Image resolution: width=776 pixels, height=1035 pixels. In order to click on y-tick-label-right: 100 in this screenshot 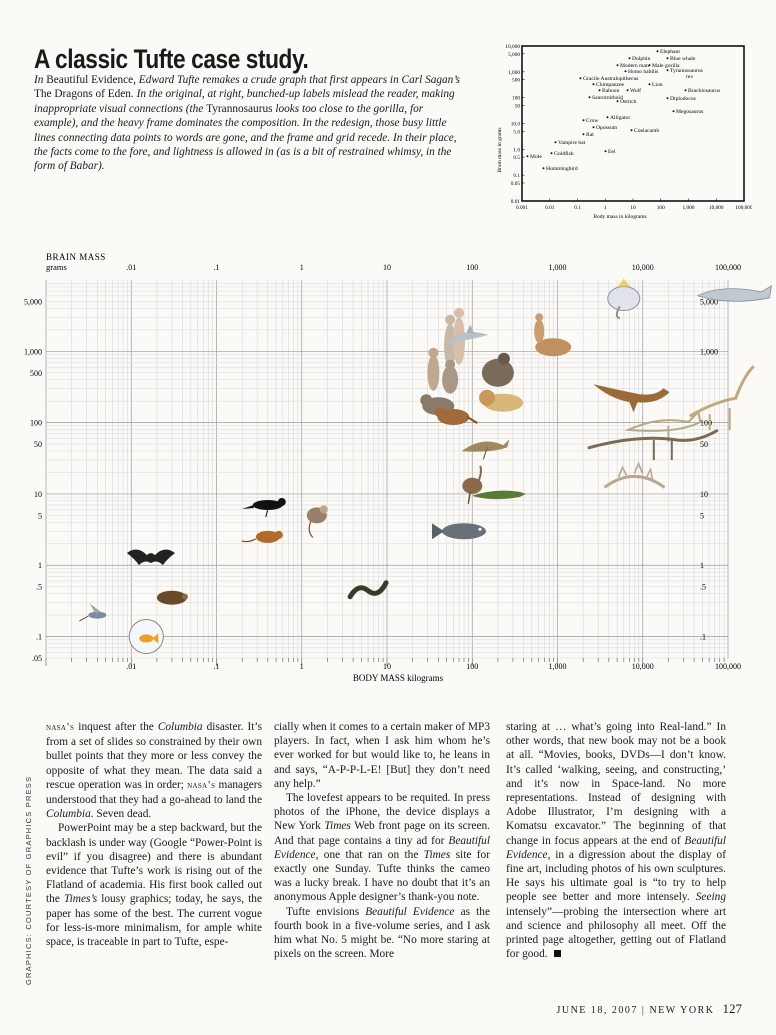, I will do `click(706, 423)`.